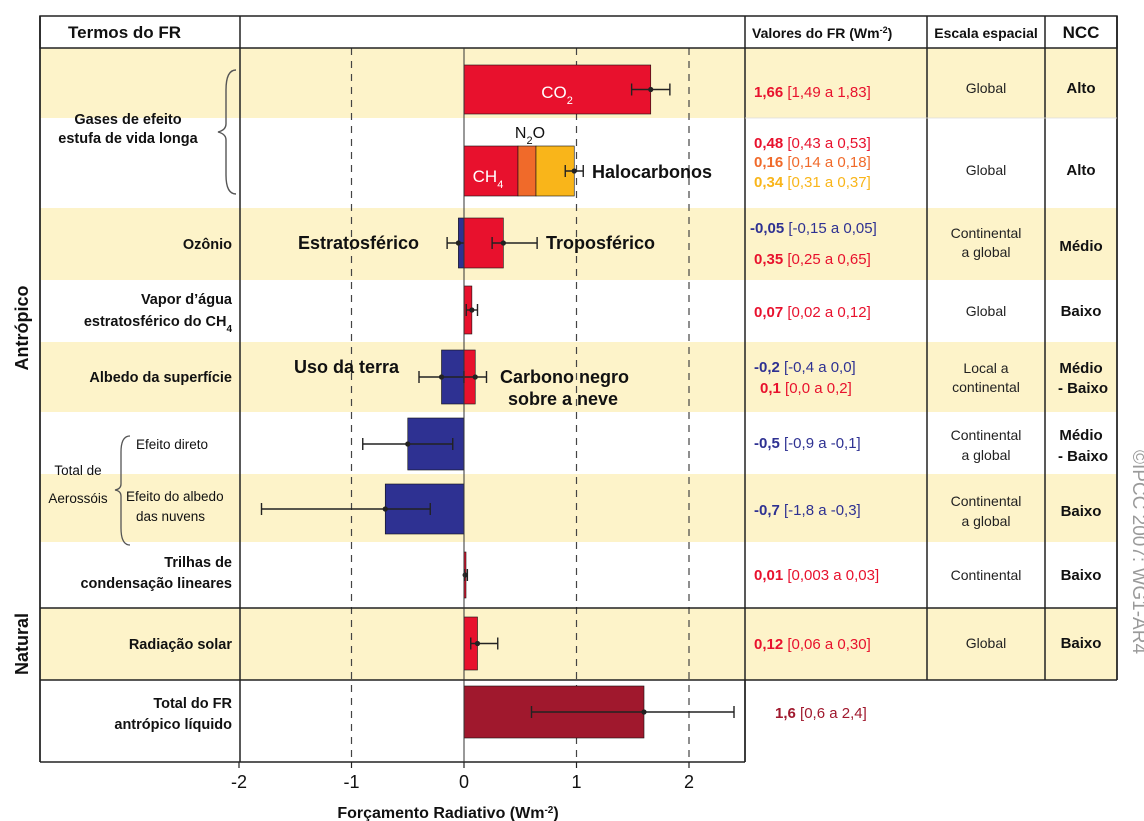 This screenshot has width=1144, height=821. What do you see at coordinates (555, 813) in the screenshot?
I see `xlabel-end: )` at bounding box center [555, 813].